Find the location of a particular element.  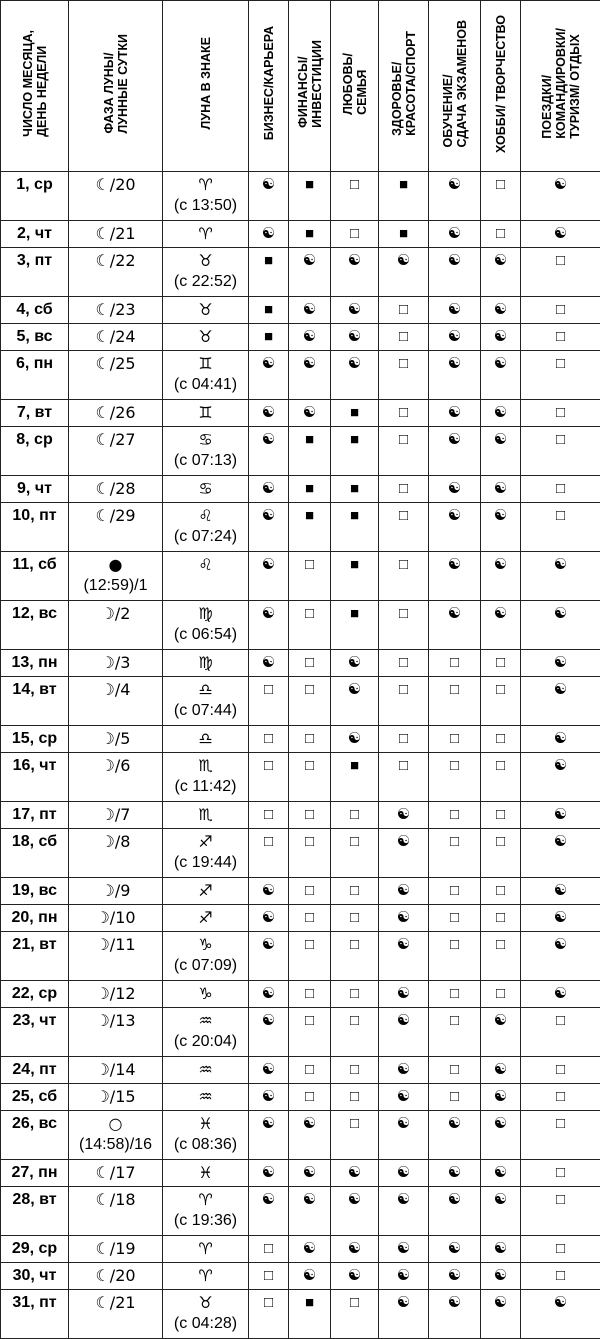

table-row: 29, ср☾/19♈□☯☯☯☯☯□ is located at coordinates (300, 1249).